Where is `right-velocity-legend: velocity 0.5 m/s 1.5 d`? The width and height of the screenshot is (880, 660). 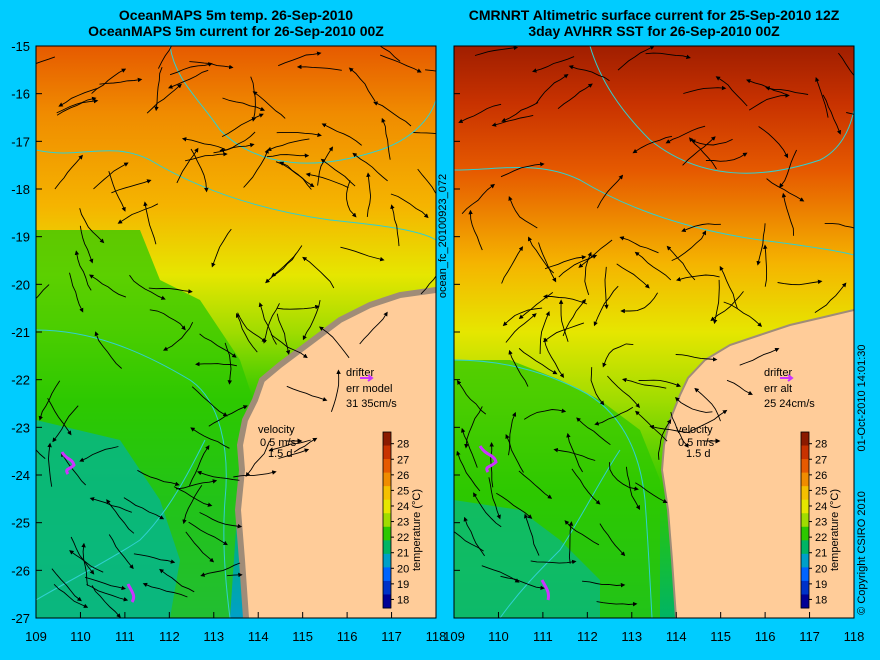
right-velocity-legend: velocity 0.5 m/s 1.5 d is located at coordinates (698, 442).